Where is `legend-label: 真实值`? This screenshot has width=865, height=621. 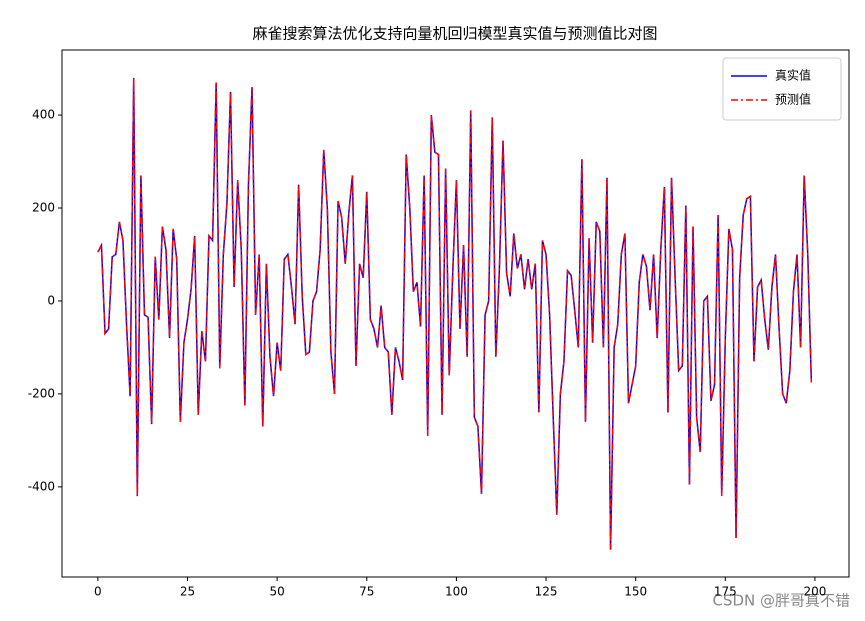 legend-label: 真实值 is located at coordinates (793, 75).